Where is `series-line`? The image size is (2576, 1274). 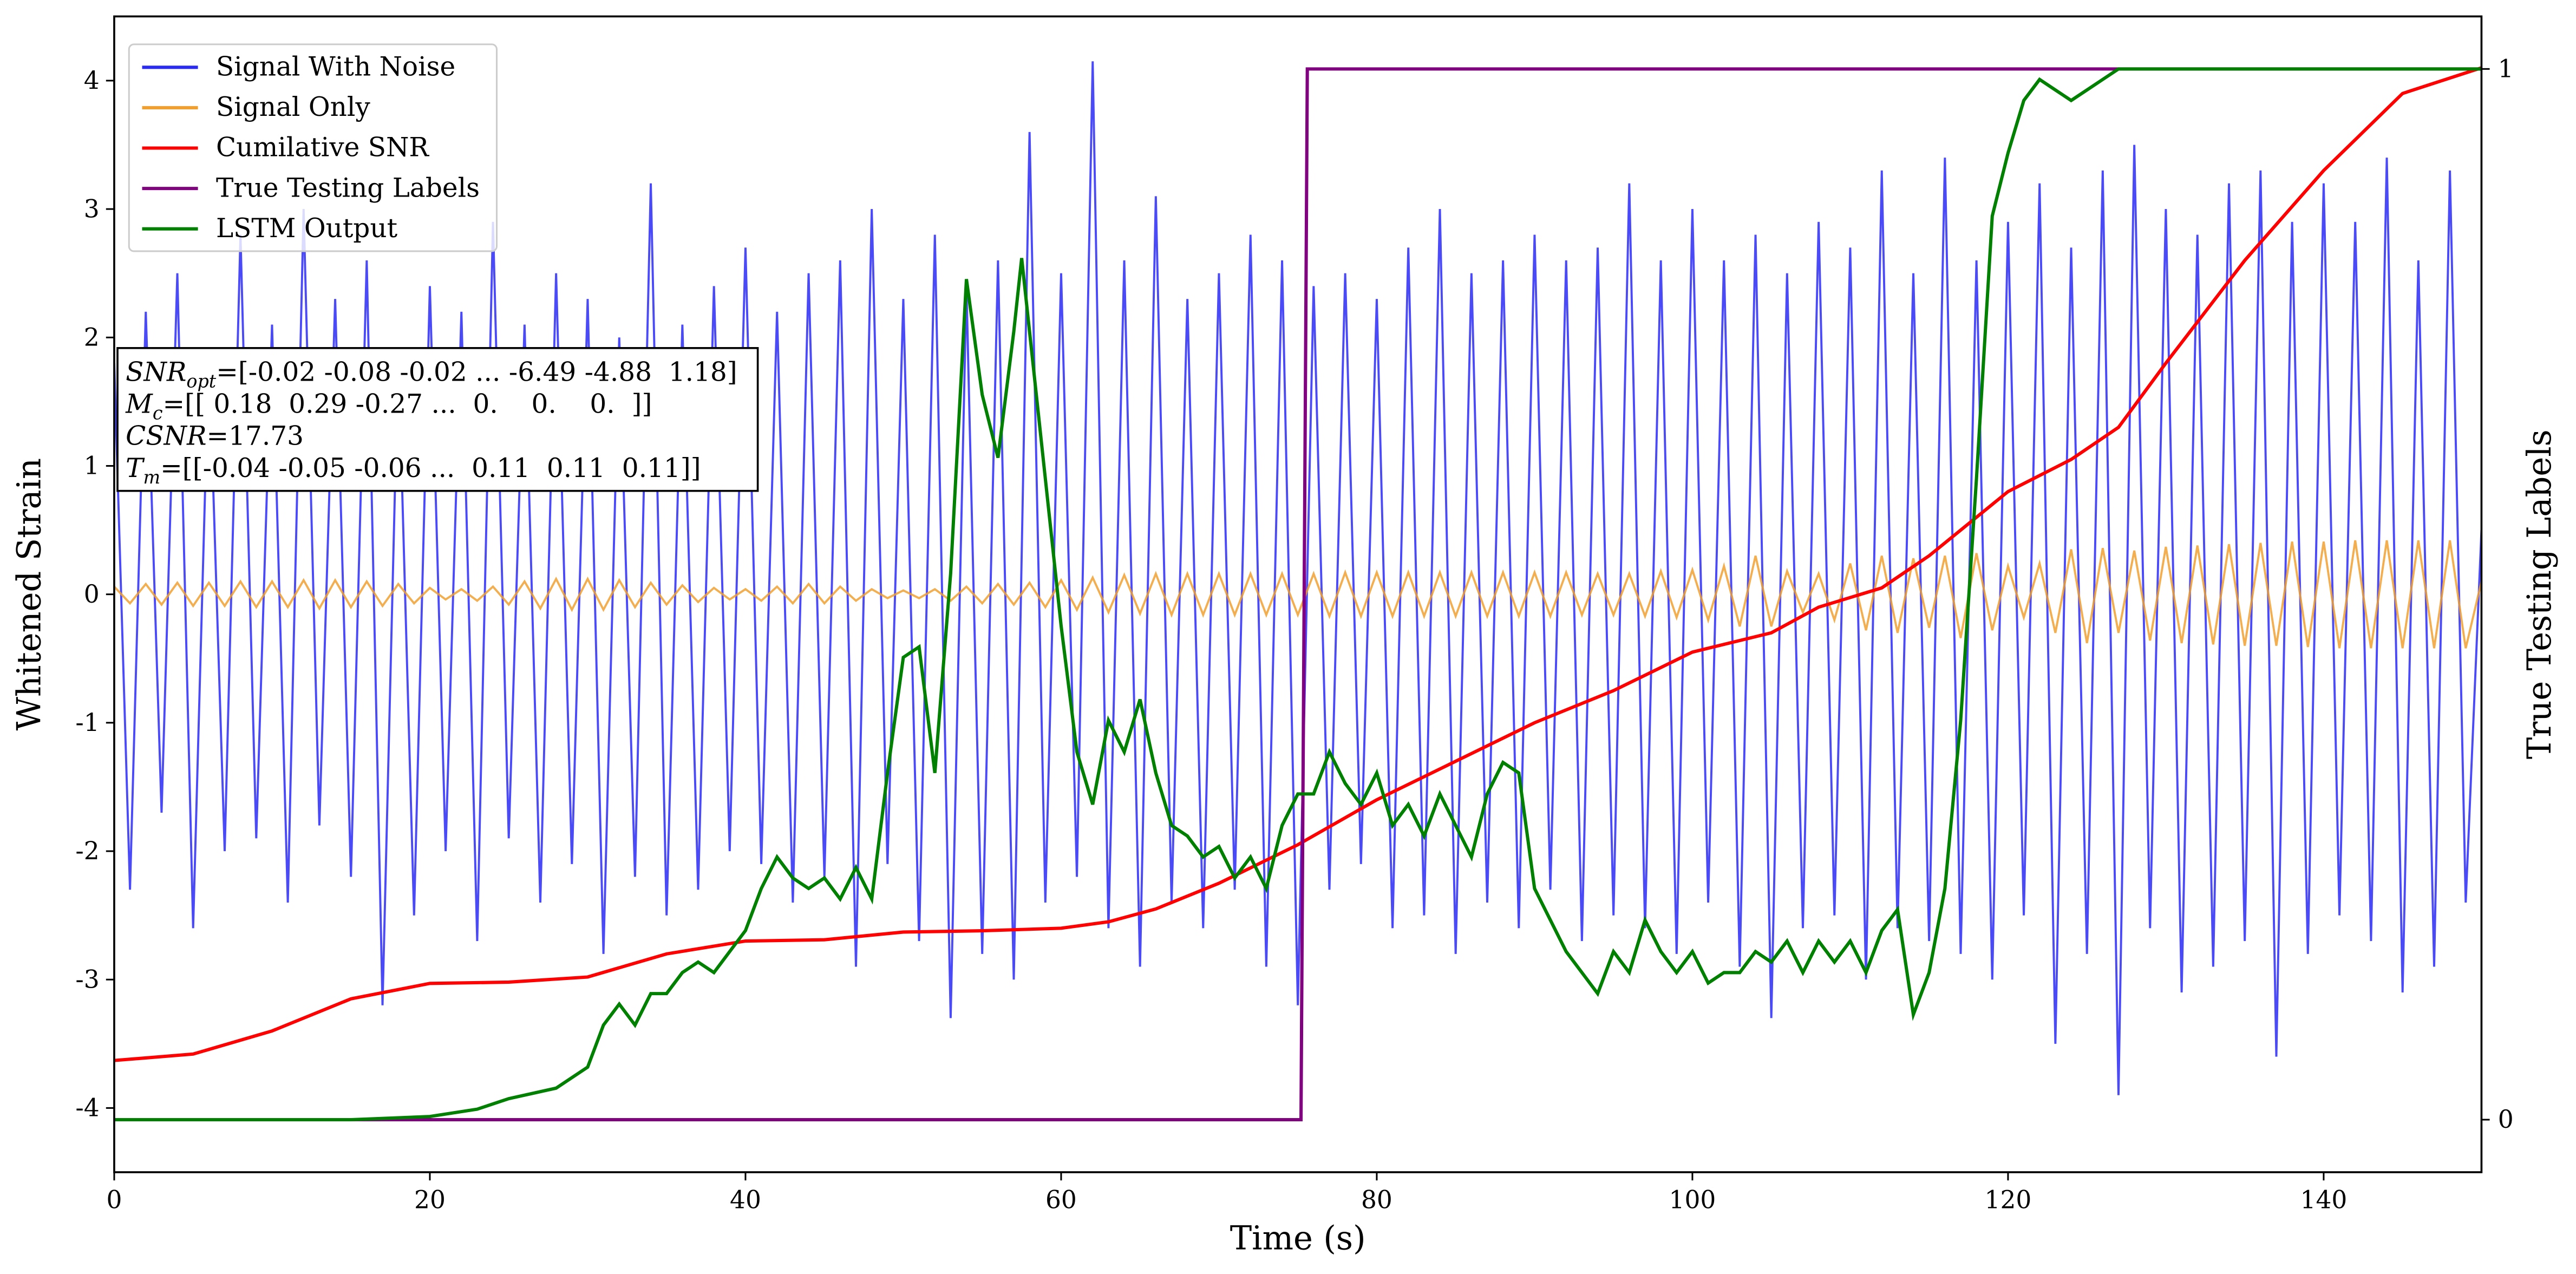
series-line is located at coordinates (1298, 594).